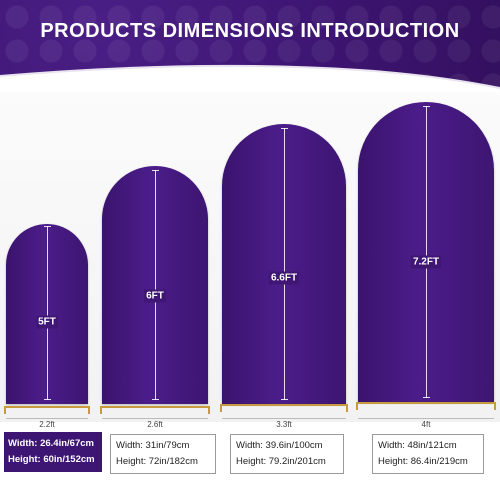  Describe the element at coordinates (163, 454) in the screenshot. I see `spec-box-2: Width: 31in/79cm Height: 72in/182cm` at that location.